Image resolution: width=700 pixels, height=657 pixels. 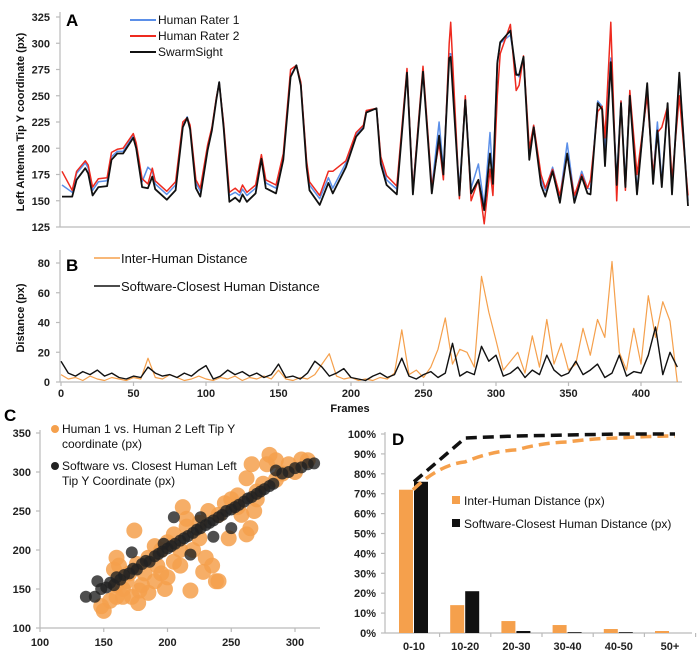 What do you see at coordinates (47, 383) in the screenshot?
I see `b-y-tick-label: 0` at bounding box center [47, 383].